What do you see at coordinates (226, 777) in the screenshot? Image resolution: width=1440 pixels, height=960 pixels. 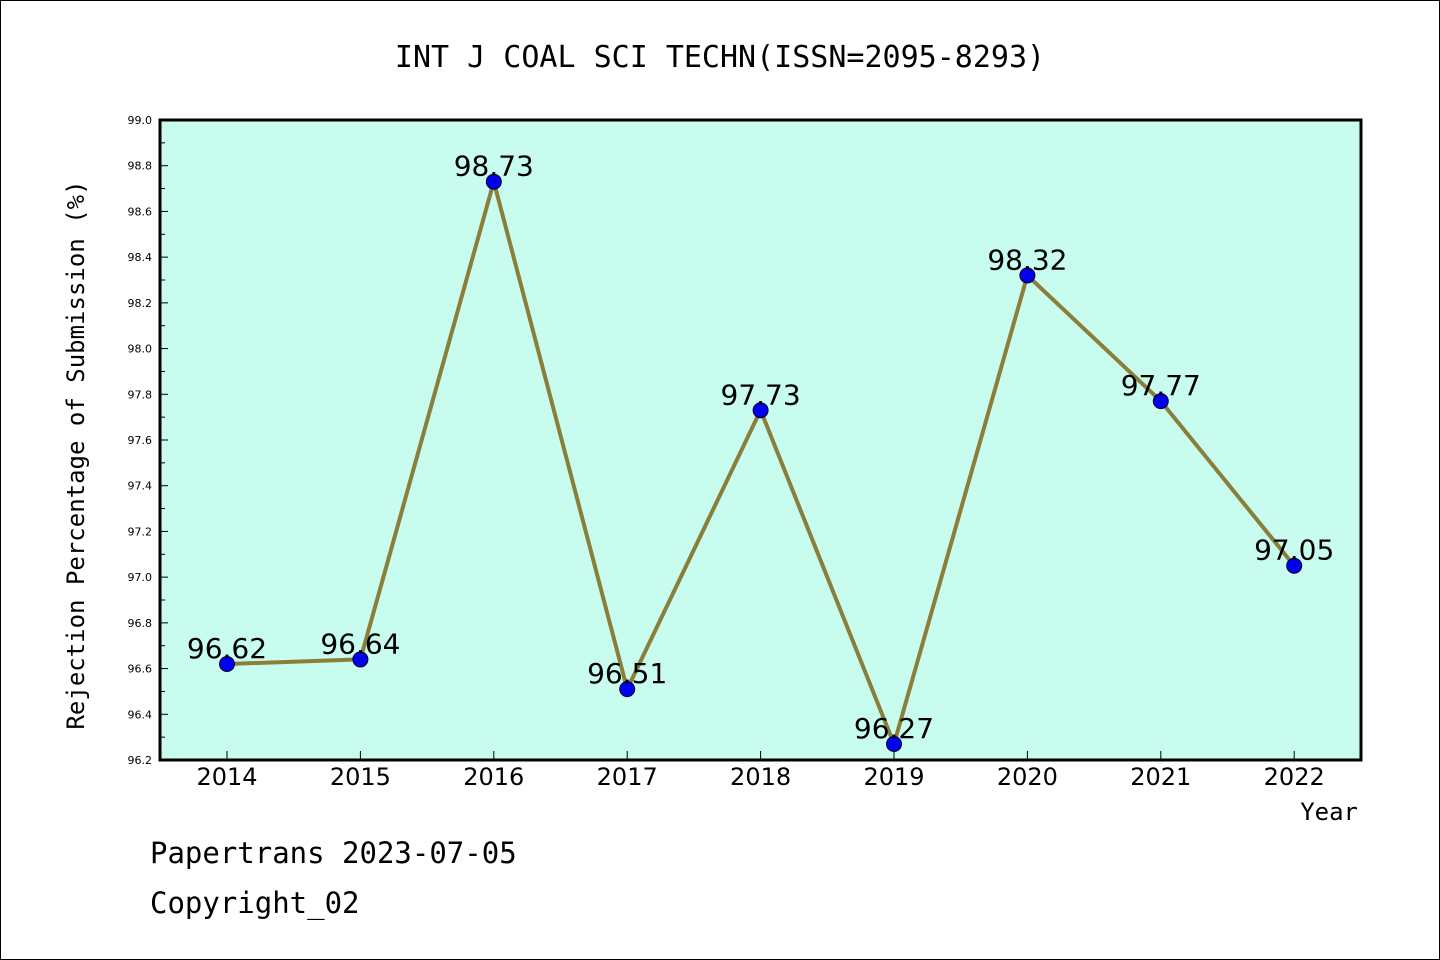 I see `x-tick-label: 2014` at bounding box center [226, 777].